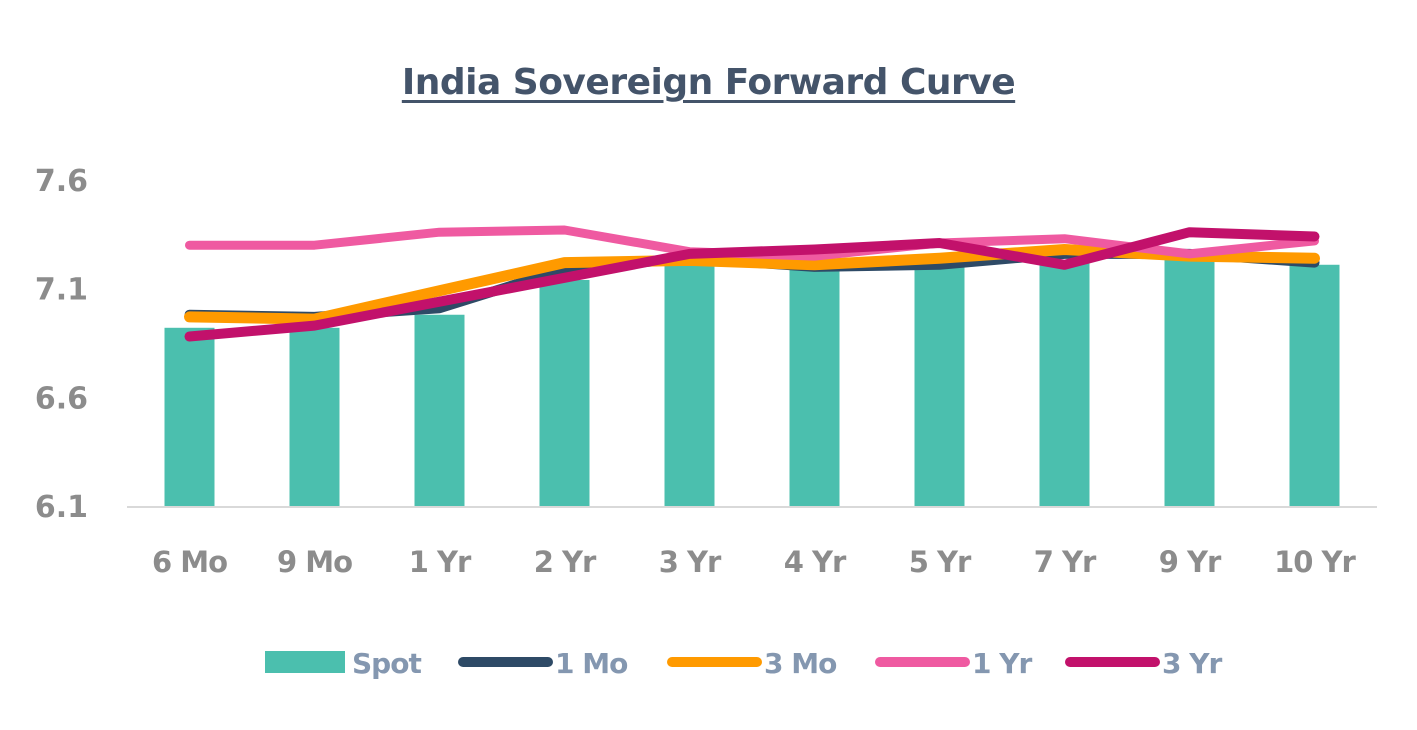 The height and width of the screenshot is (730, 1417). I want to click on x-tick-label: 5 Yr, so click(940, 562).